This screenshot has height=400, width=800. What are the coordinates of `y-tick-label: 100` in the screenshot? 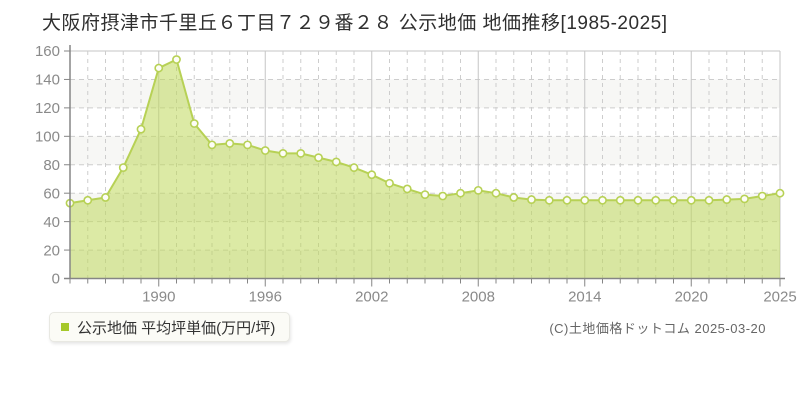 It's located at (47, 137).